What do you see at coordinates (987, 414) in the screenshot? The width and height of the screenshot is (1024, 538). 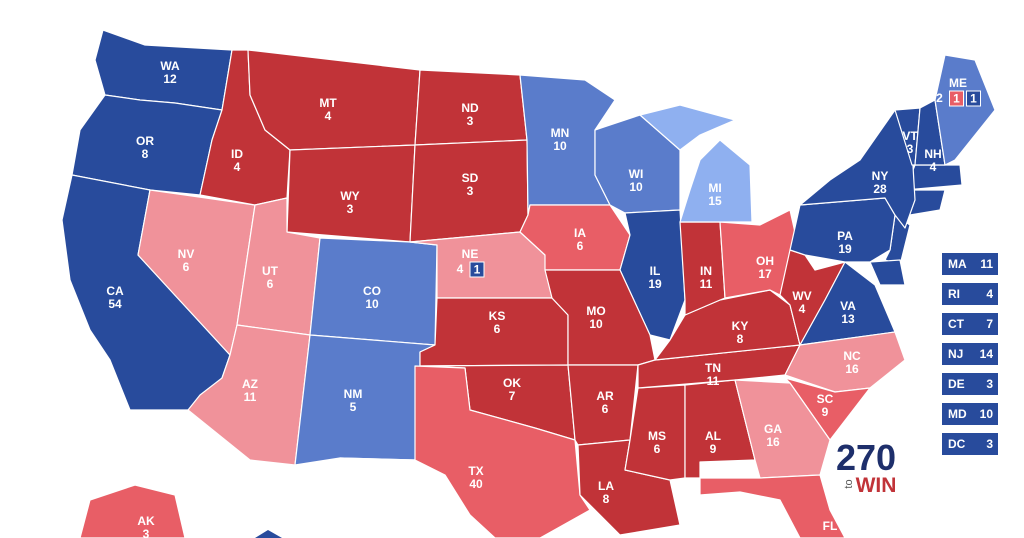 I see `side-votes: 10` at bounding box center [987, 414].